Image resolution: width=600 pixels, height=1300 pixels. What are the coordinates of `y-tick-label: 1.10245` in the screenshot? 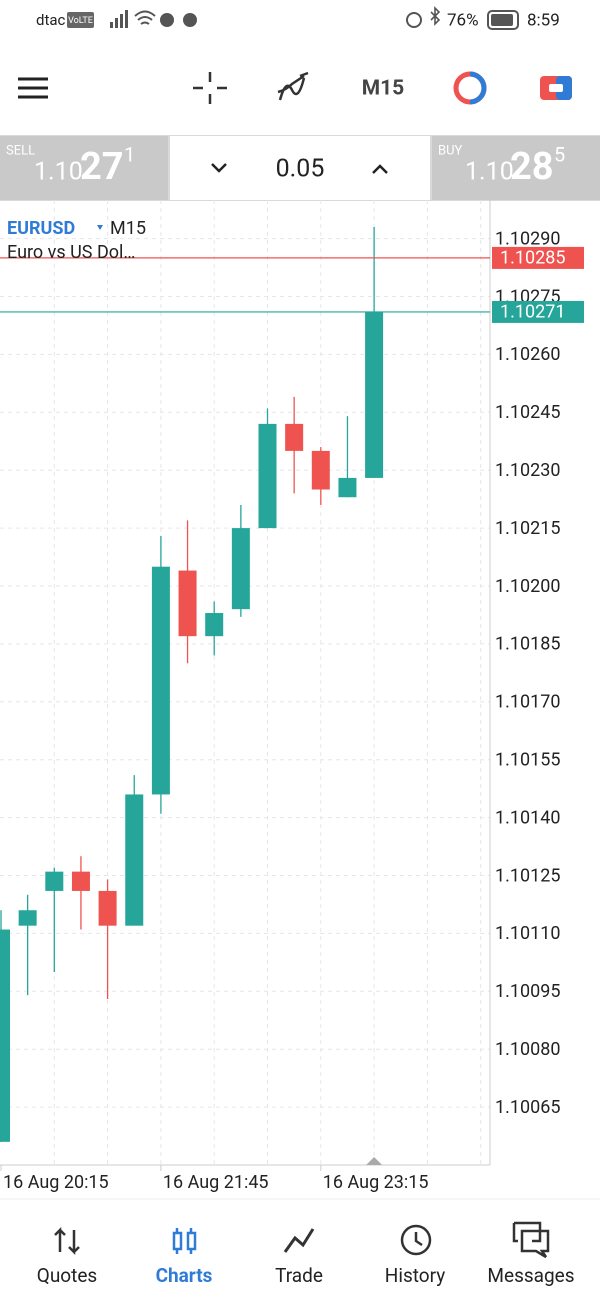 It's located at (527, 412).